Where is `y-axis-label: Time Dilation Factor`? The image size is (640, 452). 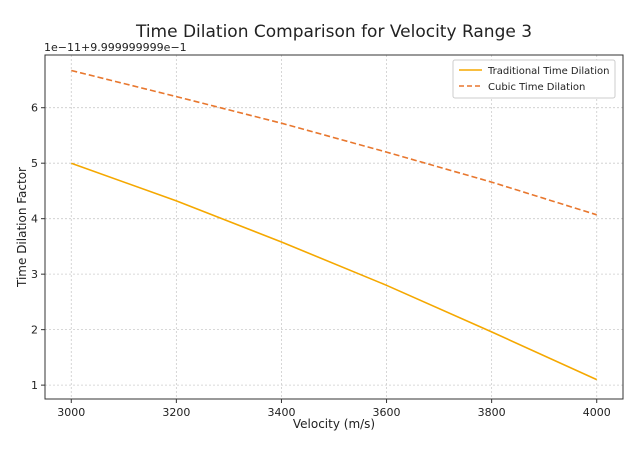
y-axis-label: Time Dilation Factor is located at coordinates (22, 227).